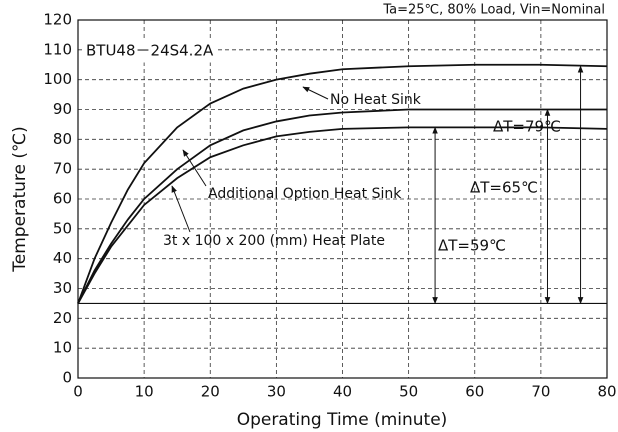 The image size is (618, 432). What do you see at coordinates (472, 246) in the screenshot?
I see `delta-label: ΔT=59℃` at bounding box center [472, 246].